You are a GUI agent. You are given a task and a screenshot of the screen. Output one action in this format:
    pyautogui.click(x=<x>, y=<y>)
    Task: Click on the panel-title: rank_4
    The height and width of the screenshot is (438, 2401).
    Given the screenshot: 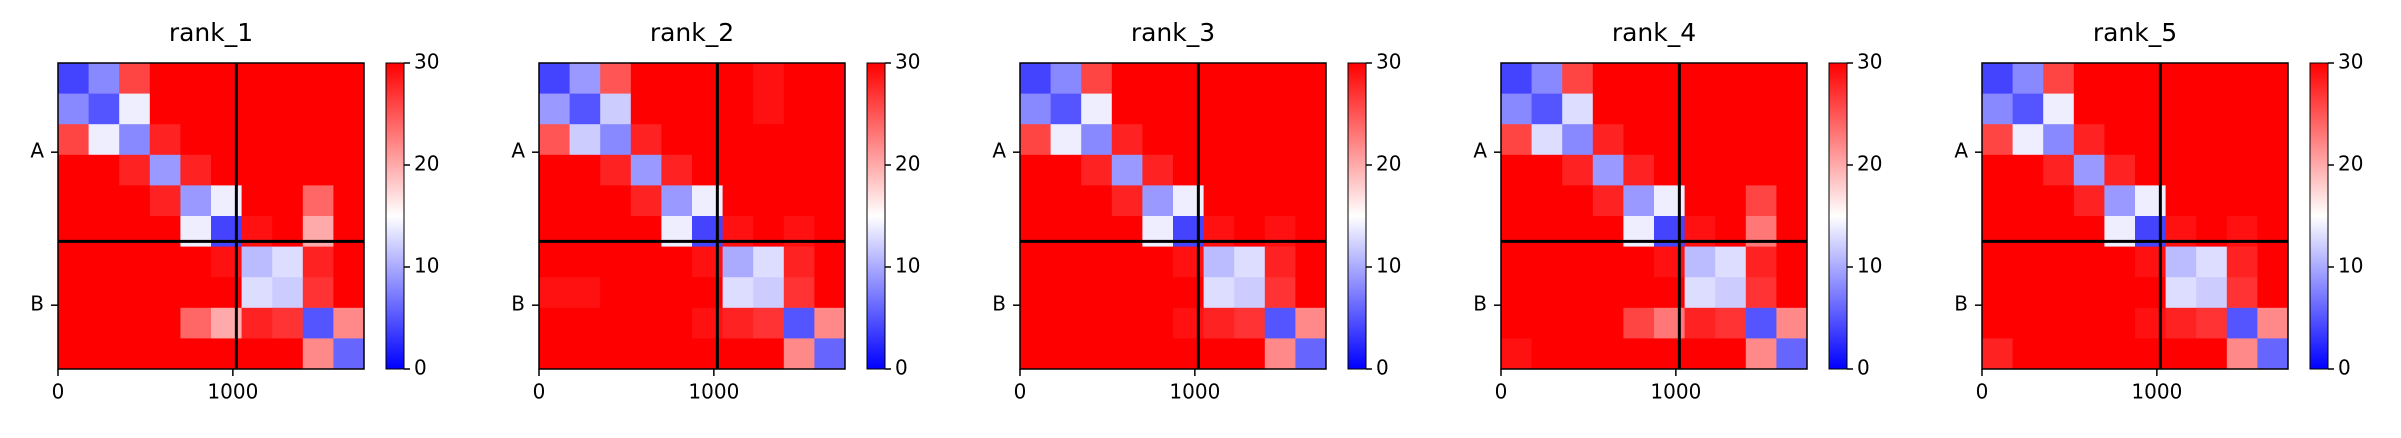 What is the action you would take?
    pyautogui.click(x=1654, y=32)
    